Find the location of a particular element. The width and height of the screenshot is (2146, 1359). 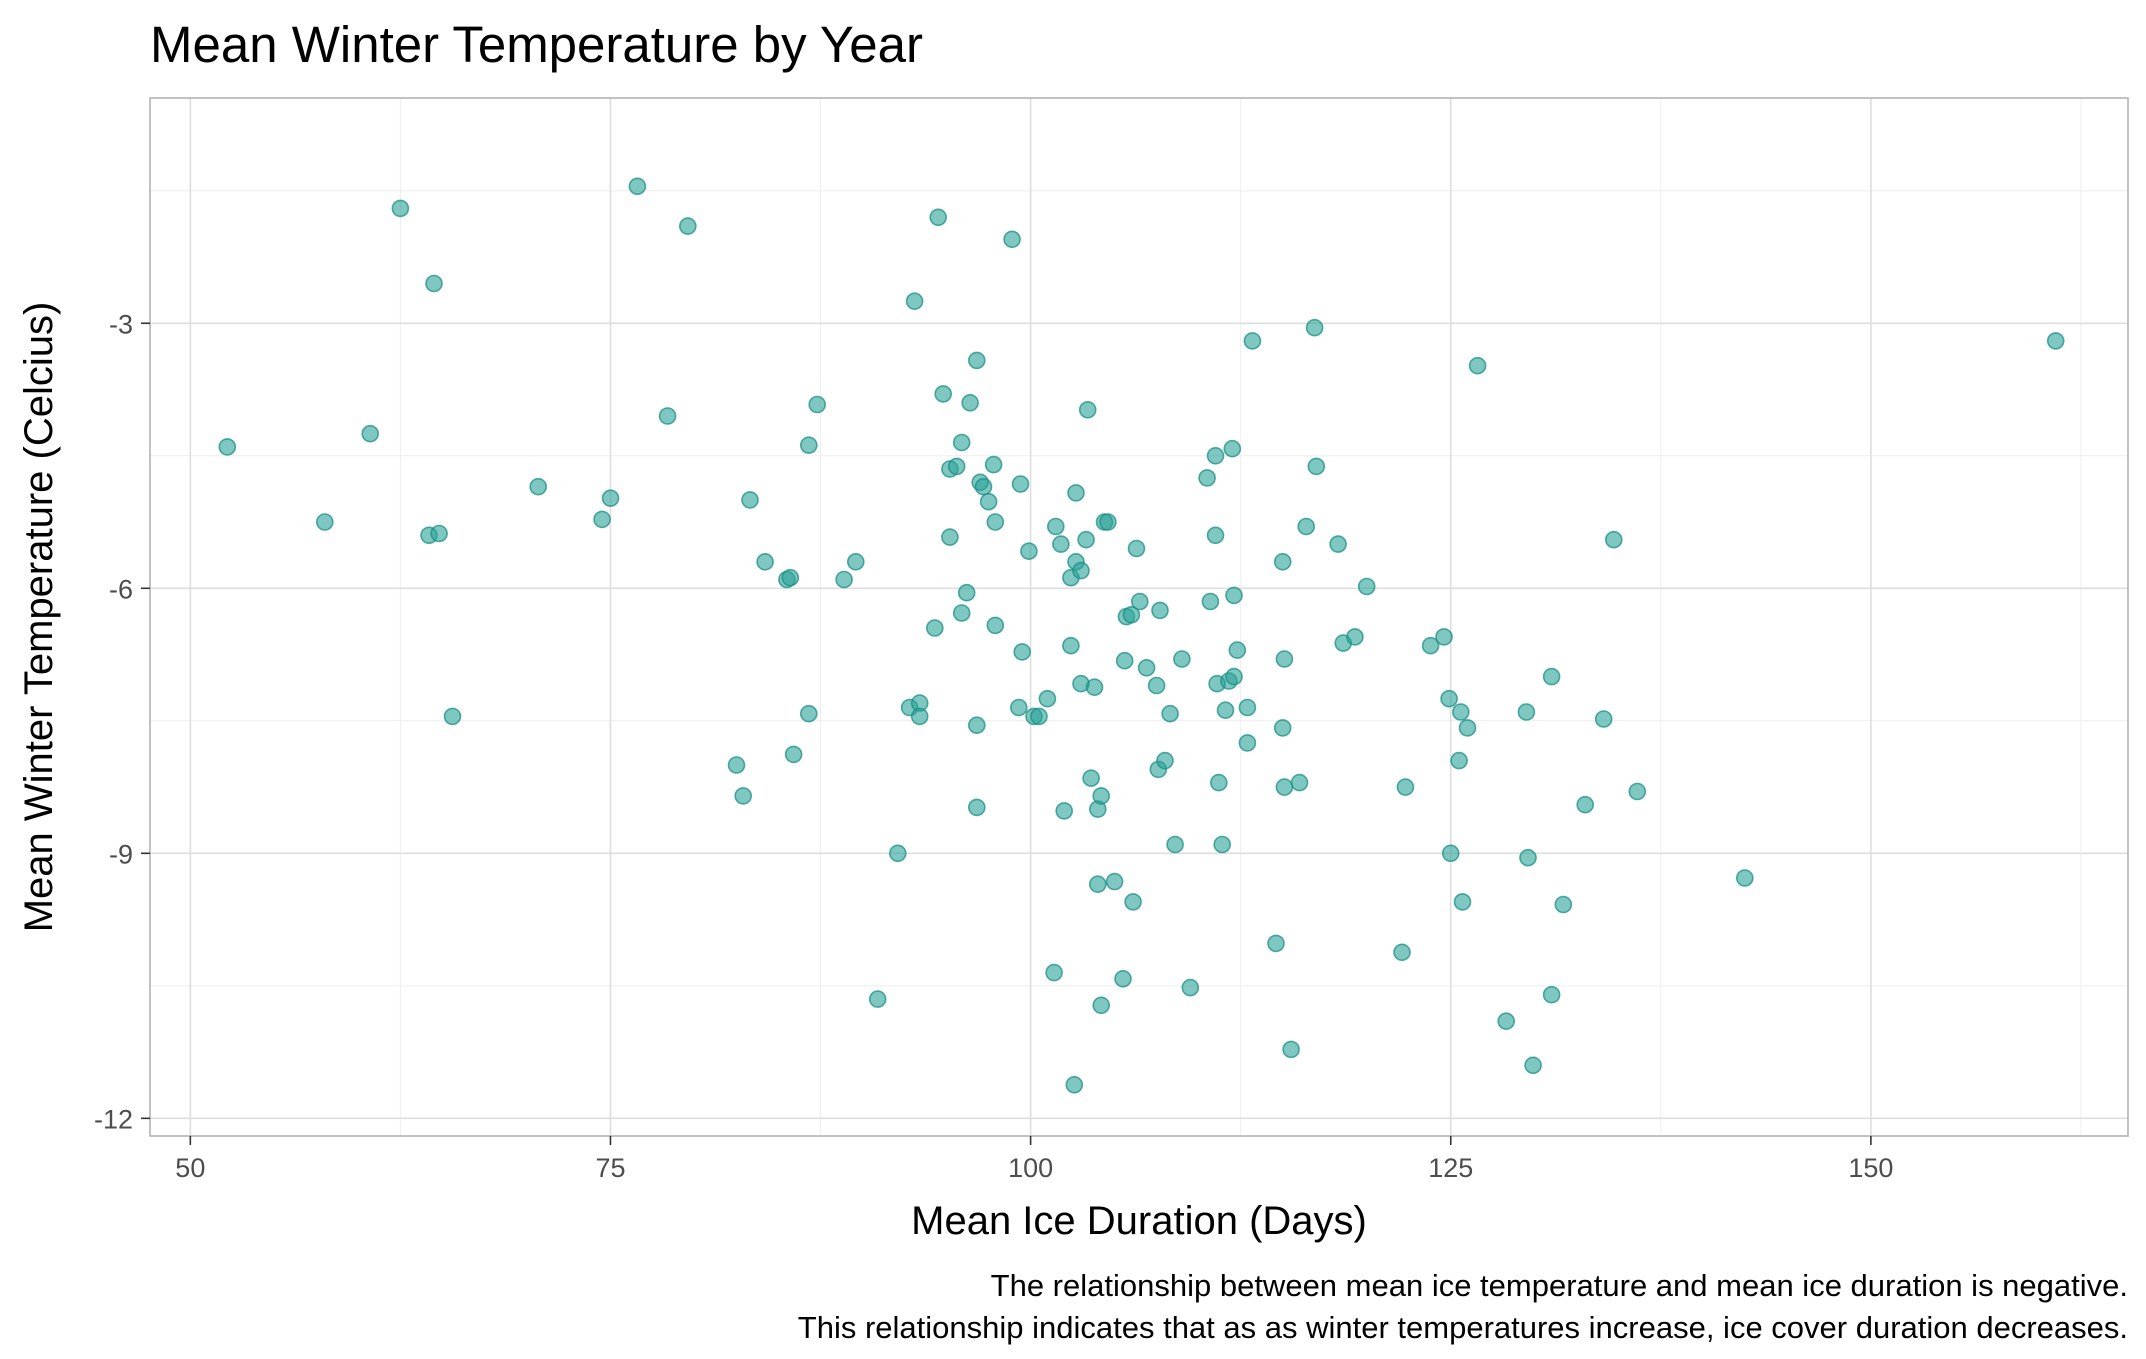

chart-title: Mean Winter Temperature by Year is located at coordinates (536, 44).